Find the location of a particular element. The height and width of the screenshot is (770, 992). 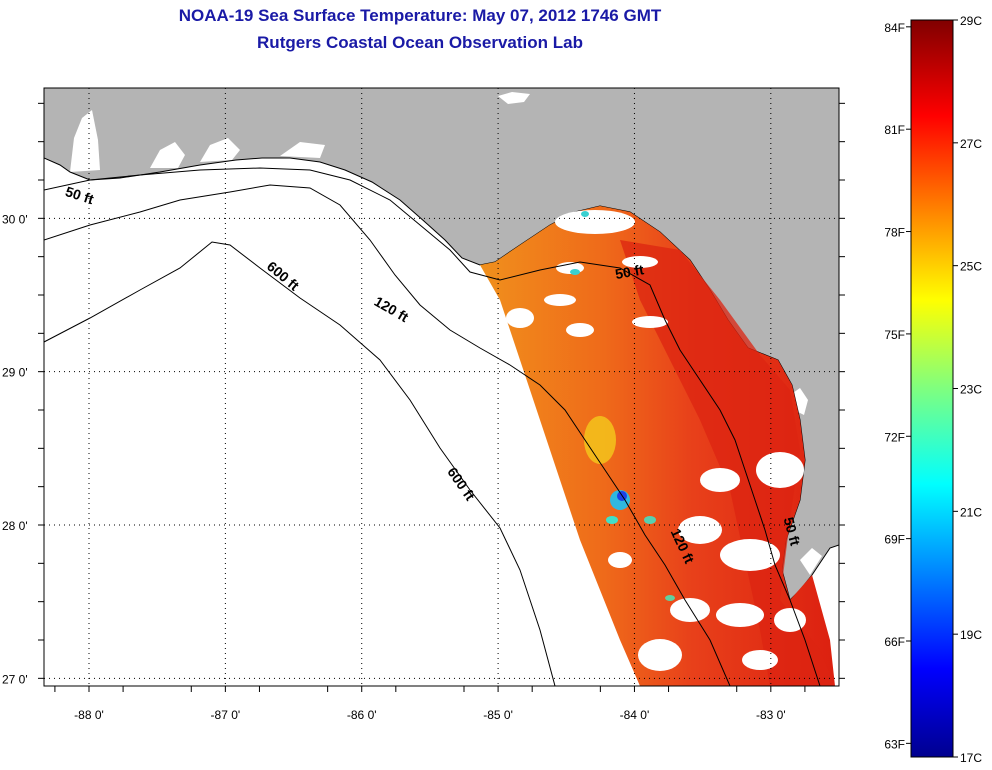

colorbar-f-label: 66F is located at coordinates (894, 642).